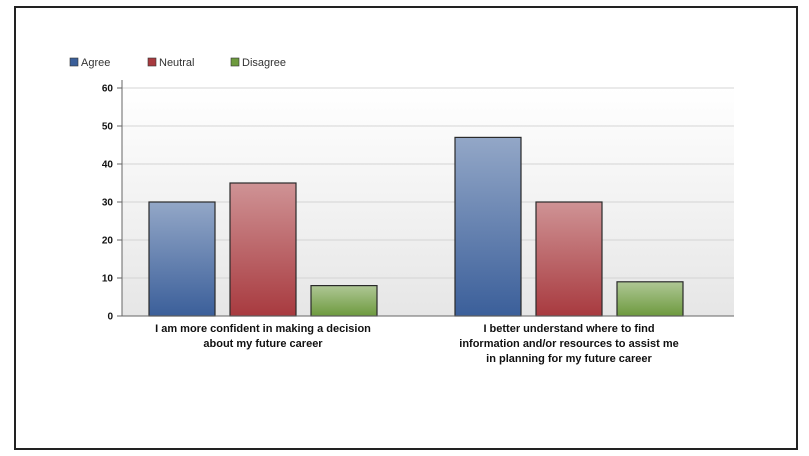  I want to click on legend-label-disagree: Disagree, so click(264, 63).